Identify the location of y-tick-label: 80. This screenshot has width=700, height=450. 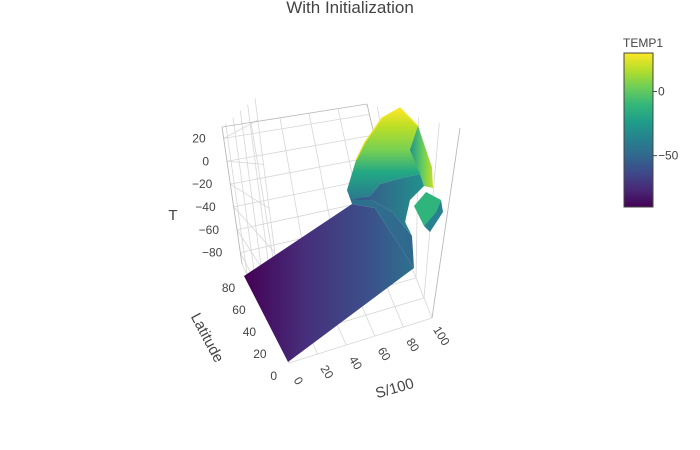
(229, 288).